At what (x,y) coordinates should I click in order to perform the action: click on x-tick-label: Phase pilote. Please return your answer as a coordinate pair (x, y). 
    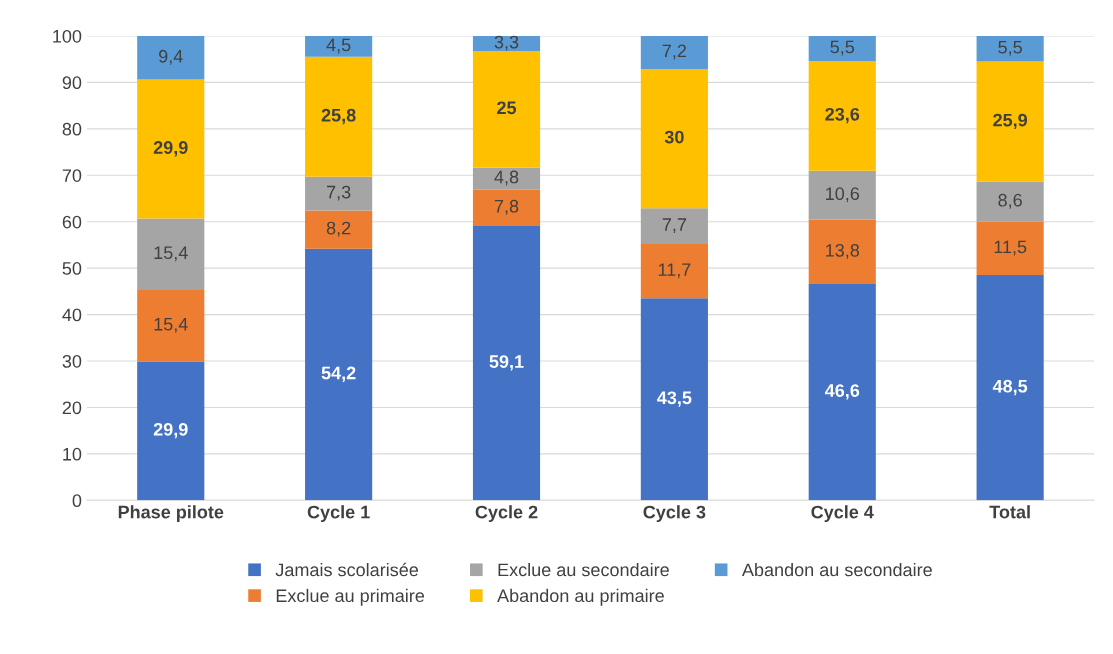
    Looking at the image, I should click on (171, 513).